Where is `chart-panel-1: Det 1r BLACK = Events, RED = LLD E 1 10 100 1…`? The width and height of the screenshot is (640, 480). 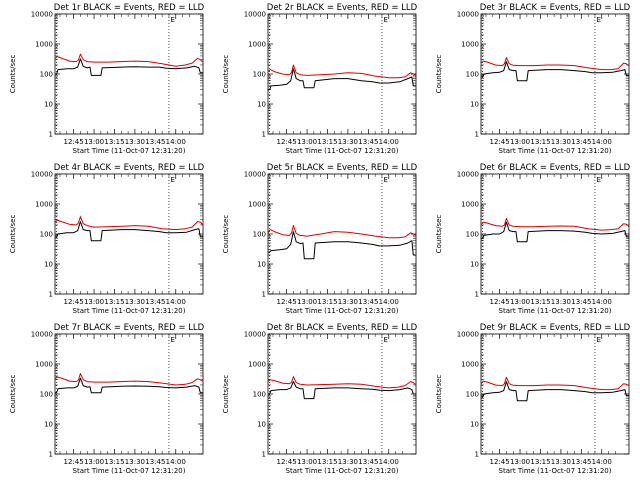 chart-panel-1: Det 1r BLACK = Events, RED = LLD E 1 10 100 1… is located at coordinates (107, 79).